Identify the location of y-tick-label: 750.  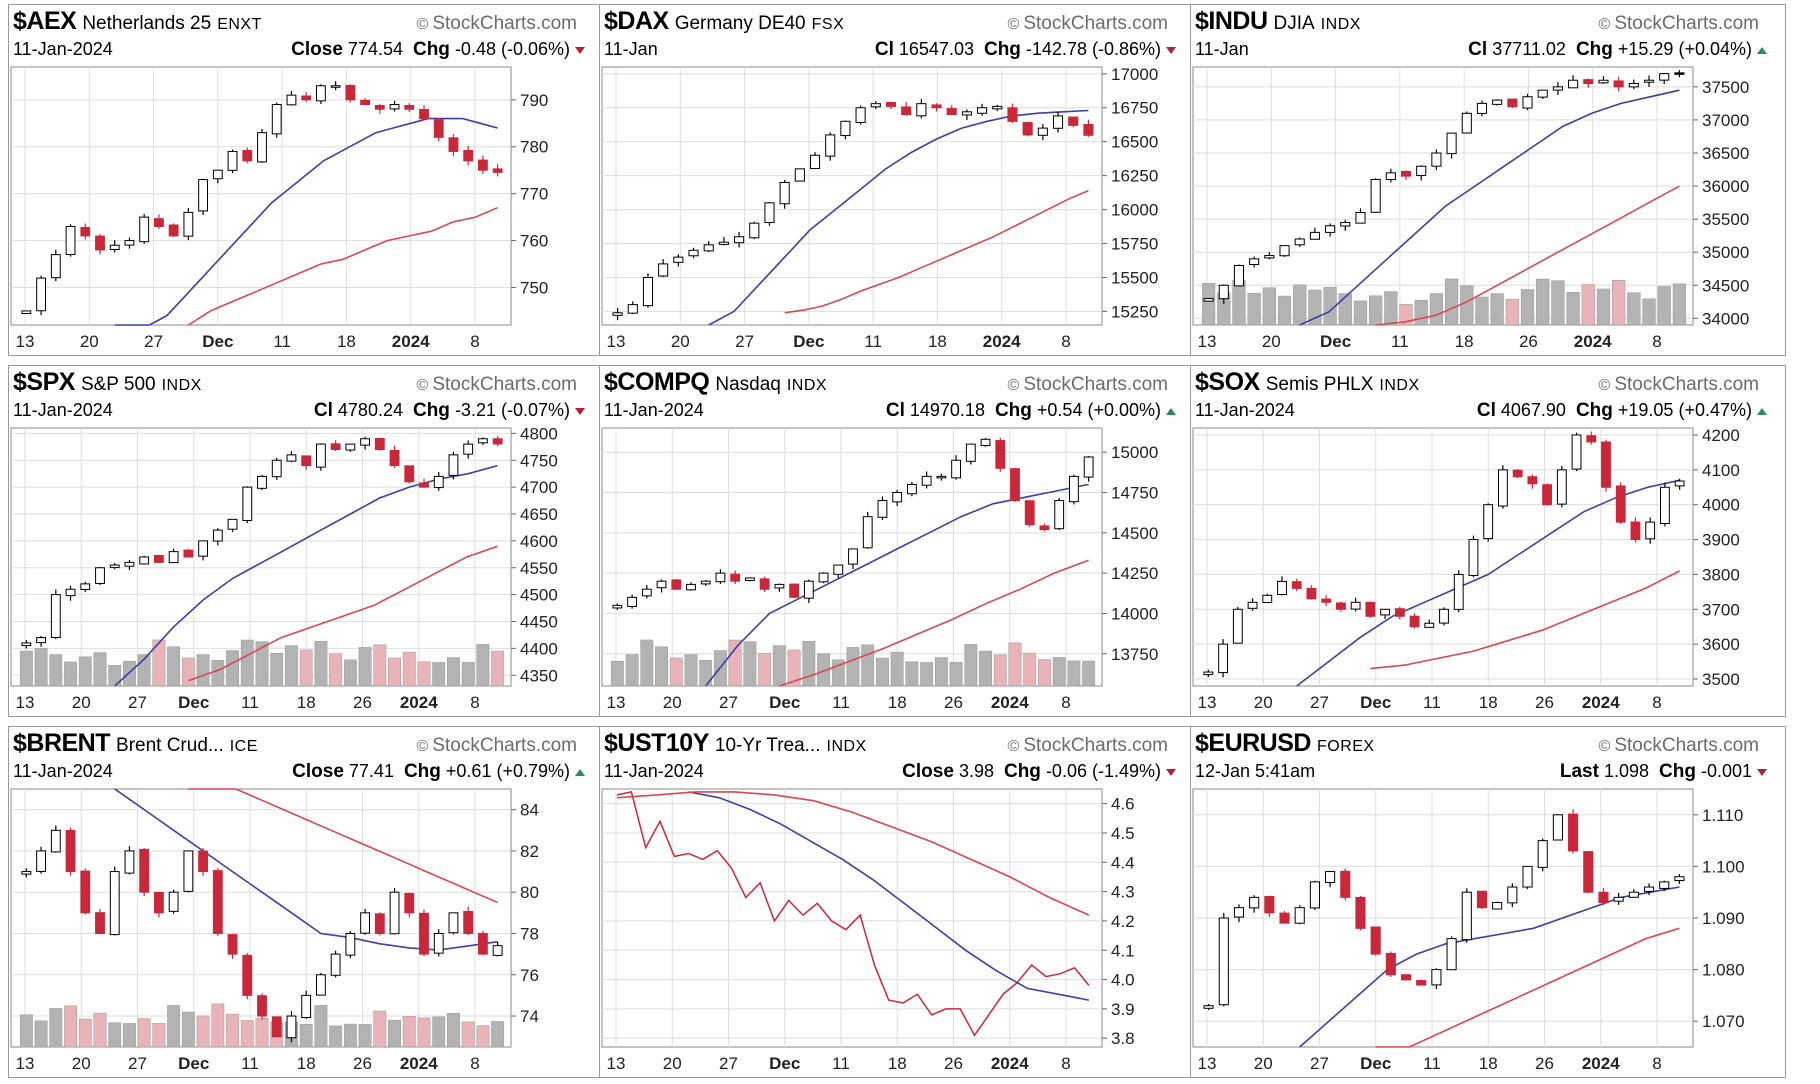
(534, 287).